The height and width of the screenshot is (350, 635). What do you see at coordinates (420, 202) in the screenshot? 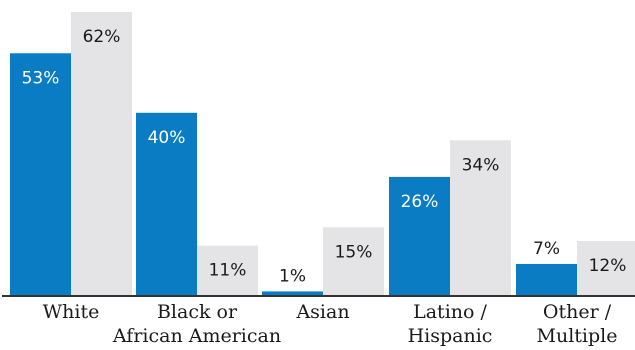
I see `value-label-series1-cat4: 26%` at bounding box center [420, 202].